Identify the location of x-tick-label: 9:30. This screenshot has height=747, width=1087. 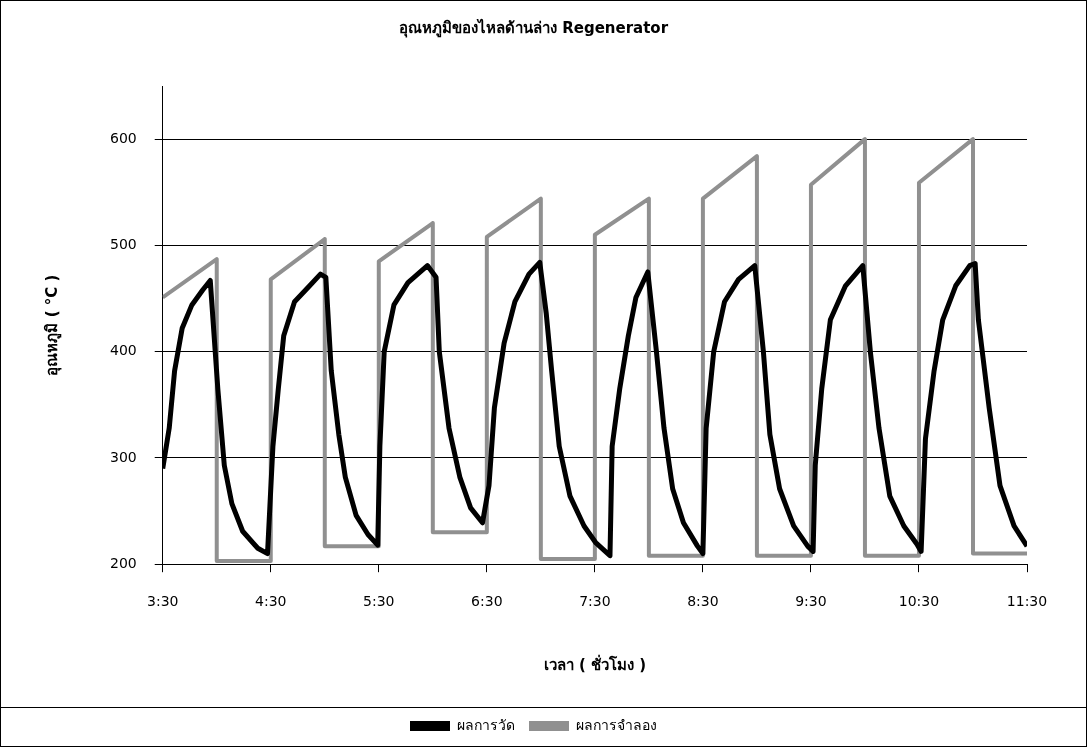
(811, 601).